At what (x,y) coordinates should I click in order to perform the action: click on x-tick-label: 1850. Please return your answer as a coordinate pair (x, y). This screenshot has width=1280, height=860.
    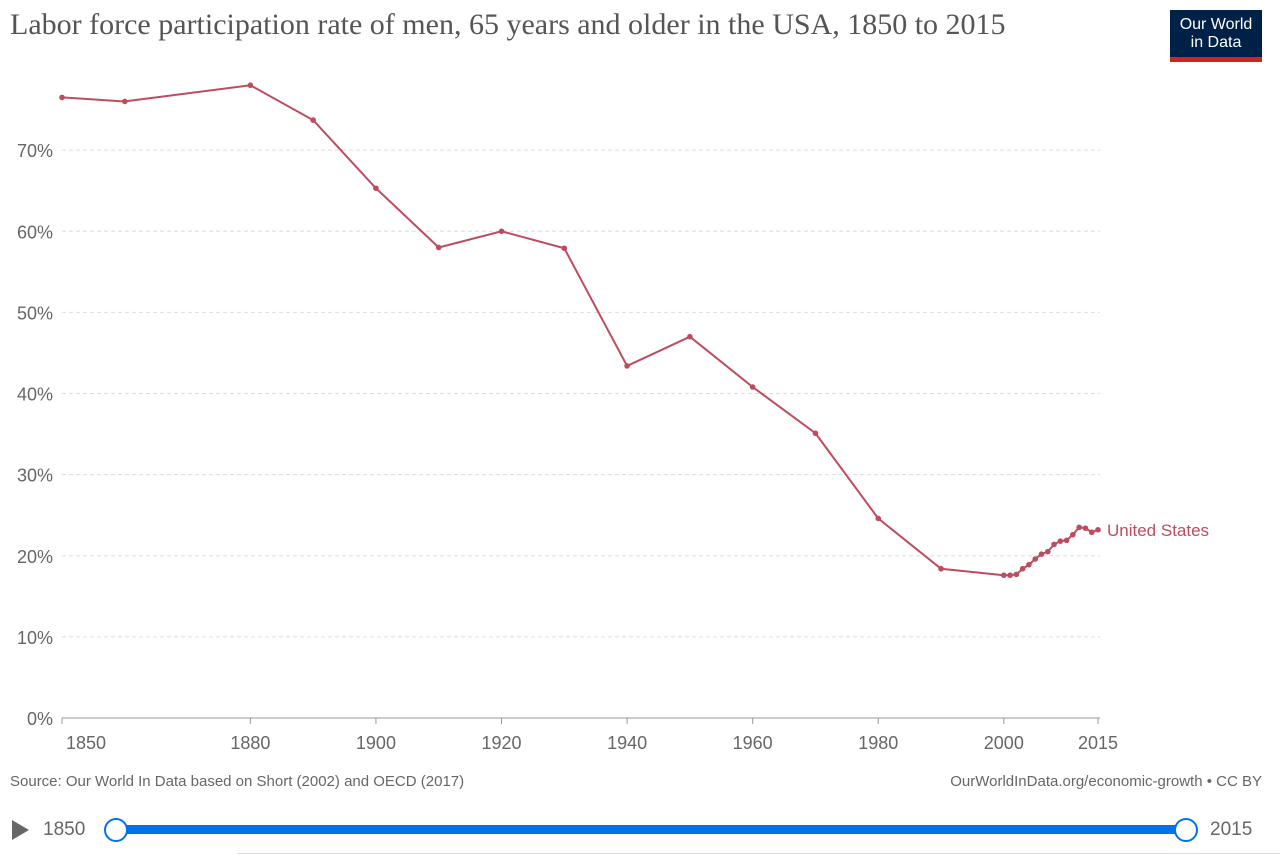
    Looking at the image, I should click on (86, 743).